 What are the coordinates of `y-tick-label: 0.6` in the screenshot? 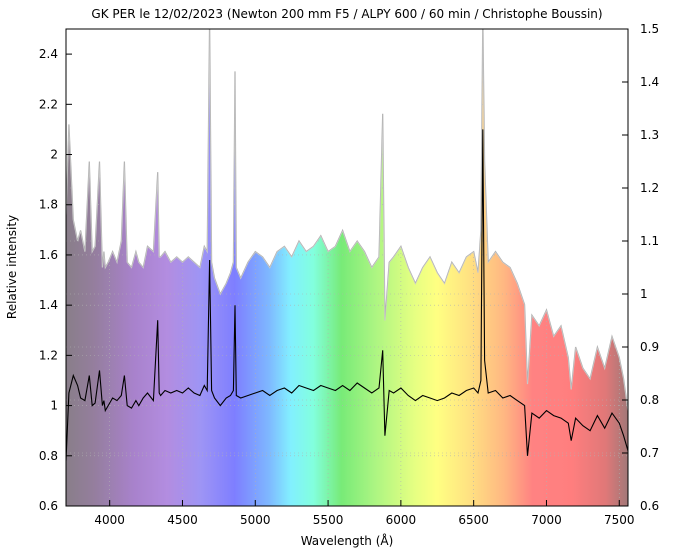 It's located at (48, 506).